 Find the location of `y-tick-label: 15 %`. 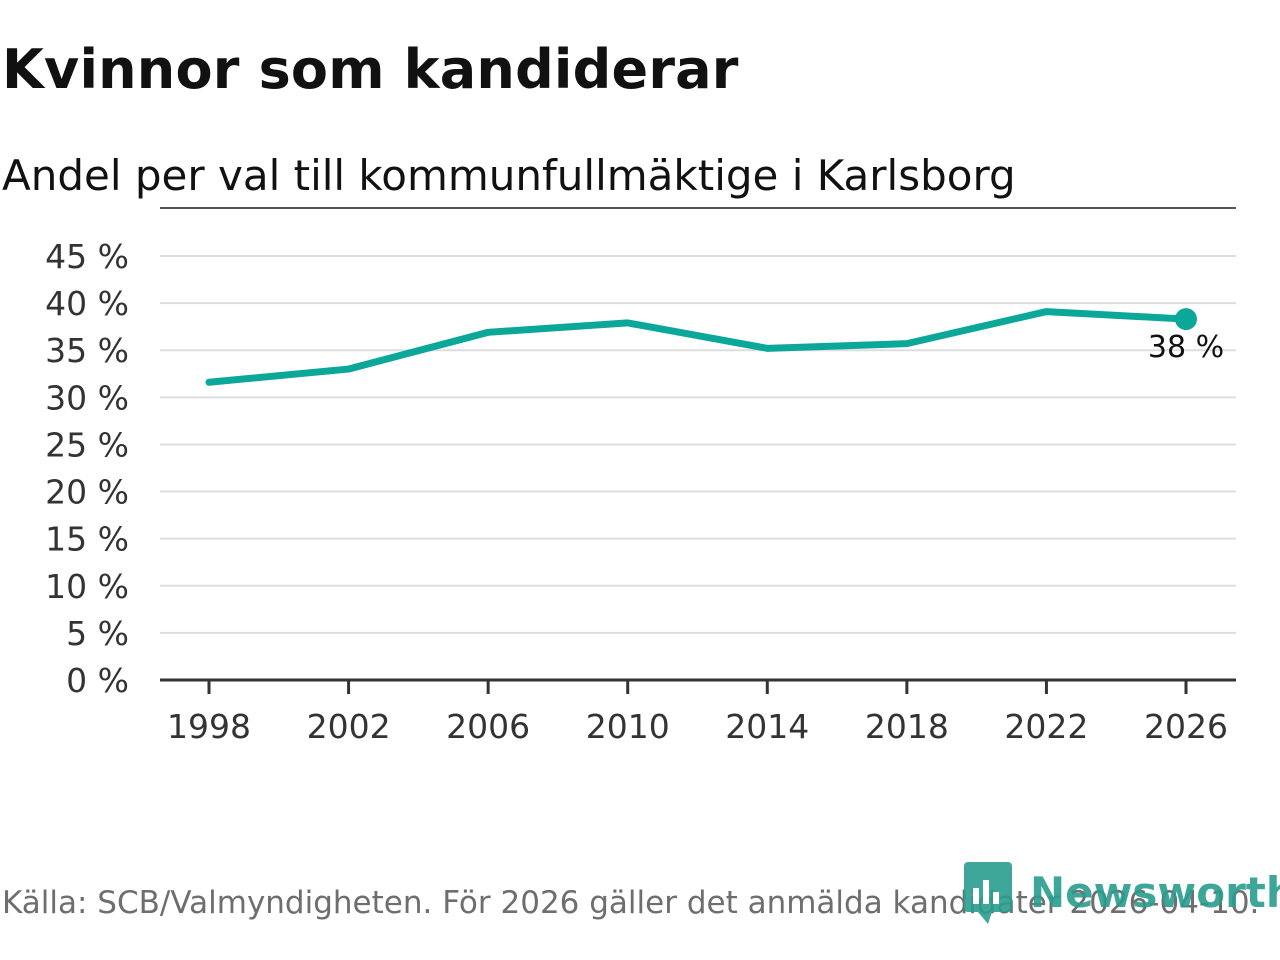

y-tick-label: 15 % is located at coordinates (87, 539).